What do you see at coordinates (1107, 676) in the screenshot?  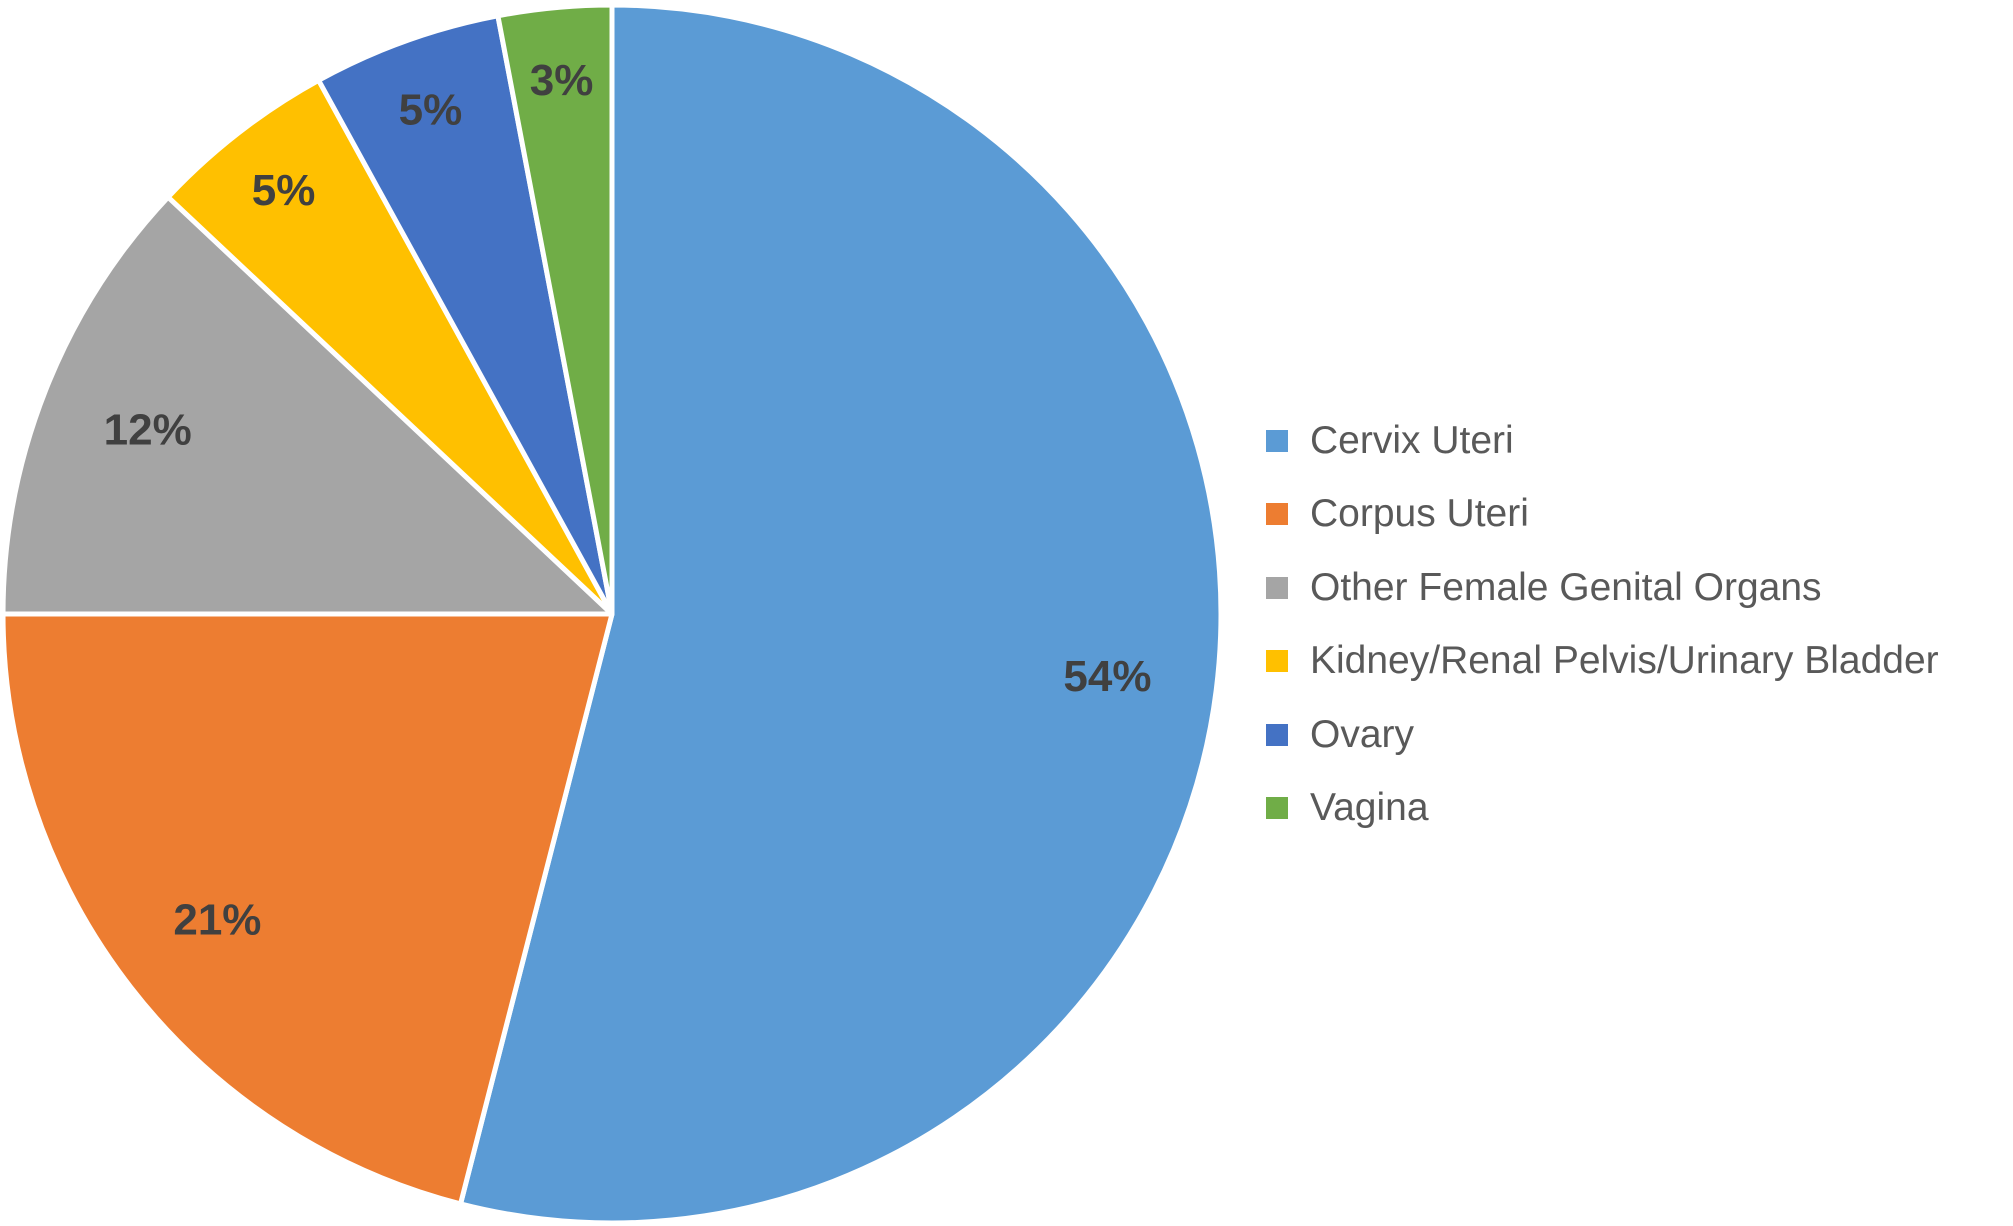 I see `data-label-cervix-uteri: 54%` at bounding box center [1107, 676].